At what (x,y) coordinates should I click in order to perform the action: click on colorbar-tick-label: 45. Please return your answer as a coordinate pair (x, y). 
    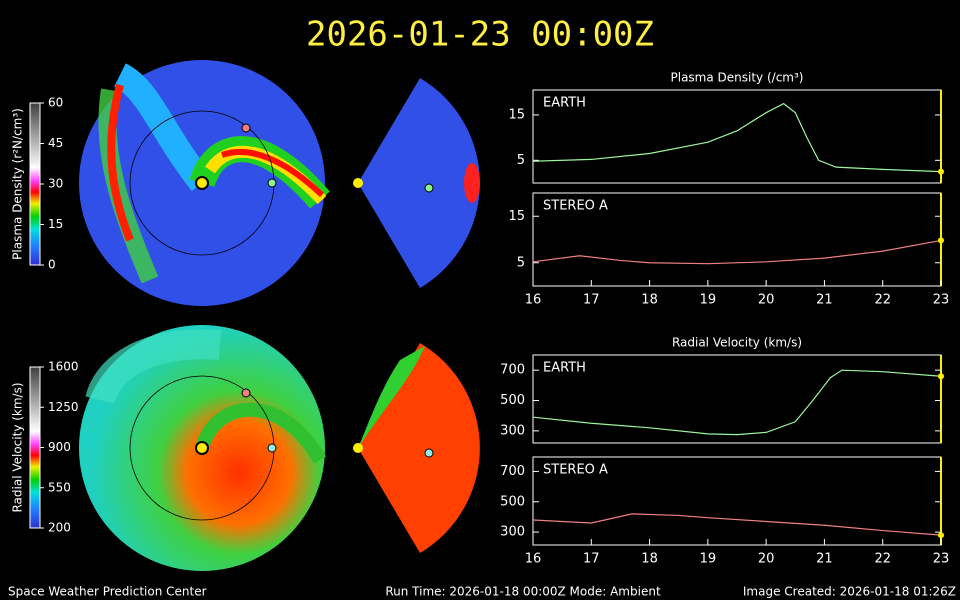
    Looking at the image, I should click on (55, 143).